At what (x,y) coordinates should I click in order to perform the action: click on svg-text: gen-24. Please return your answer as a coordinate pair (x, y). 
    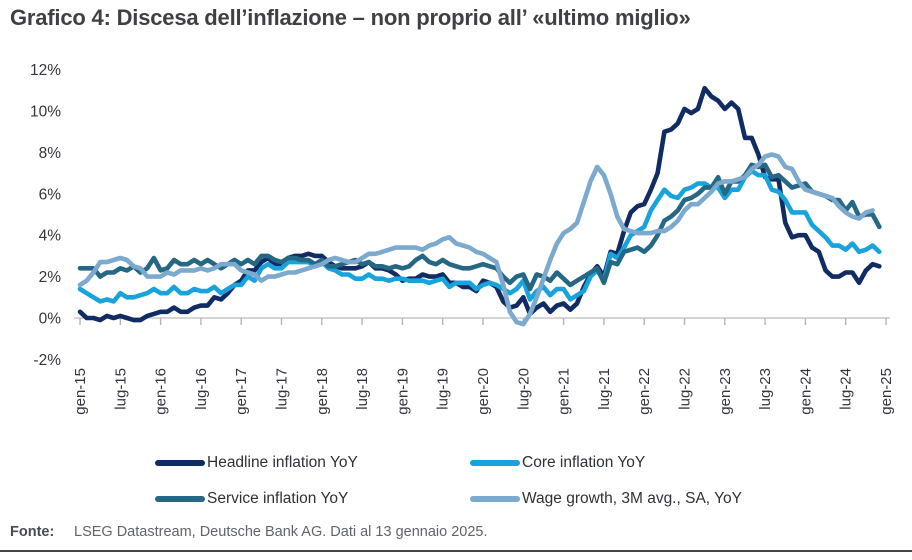
    Looking at the image, I should click on (805, 391).